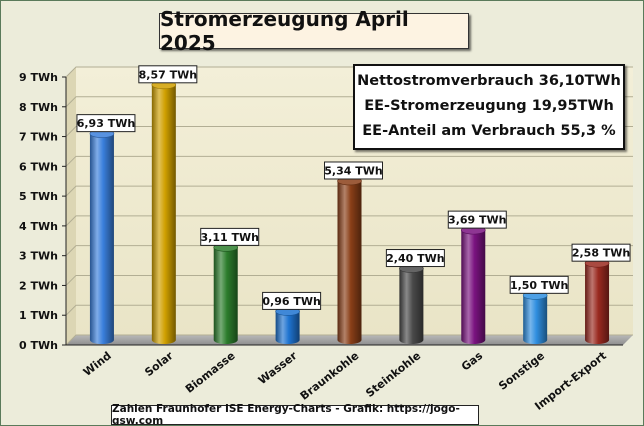  I want to click on info-renewable-generation: EE-Stromerzeugung 19,95TWh, so click(489, 106).